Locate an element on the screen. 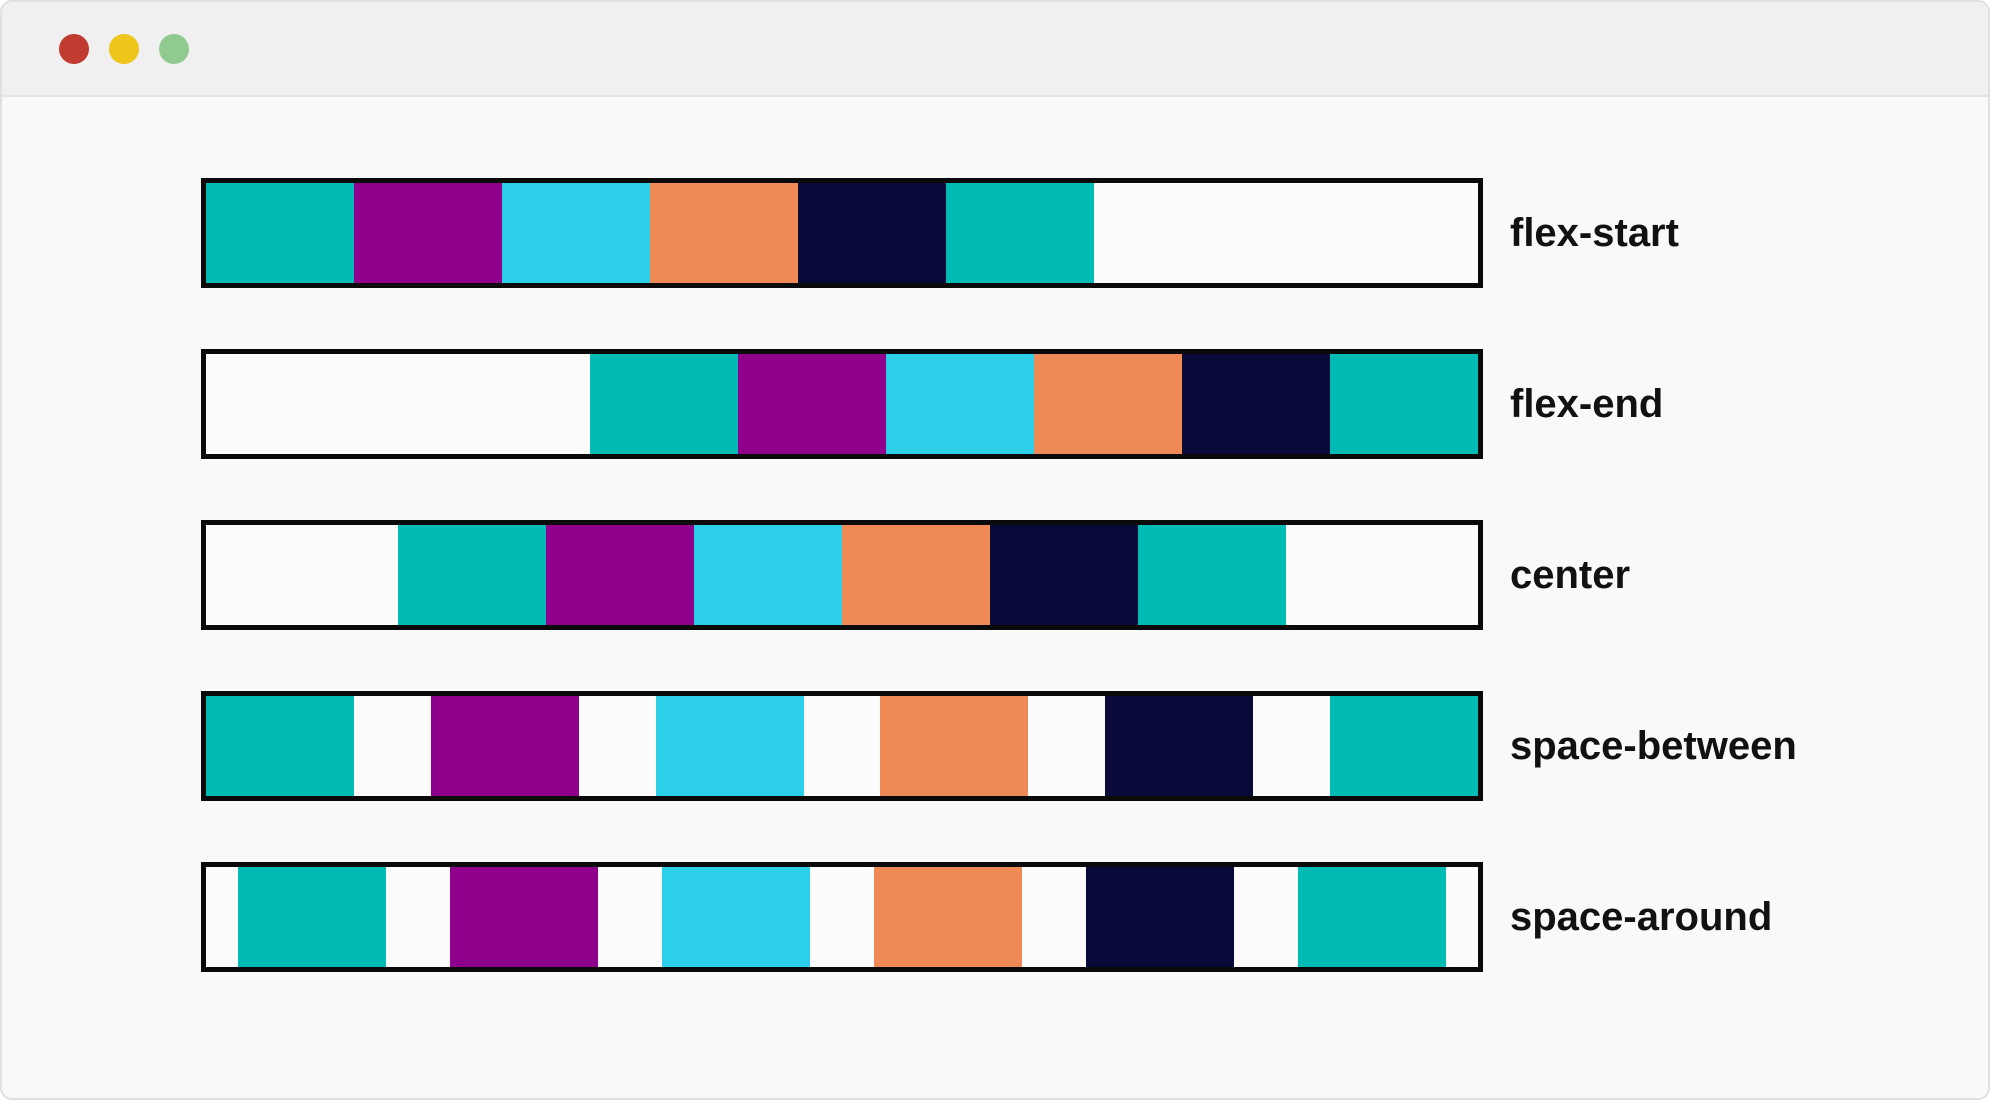 The width and height of the screenshot is (1990, 1100). maximize-window-icon is located at coordinates (174, 48).